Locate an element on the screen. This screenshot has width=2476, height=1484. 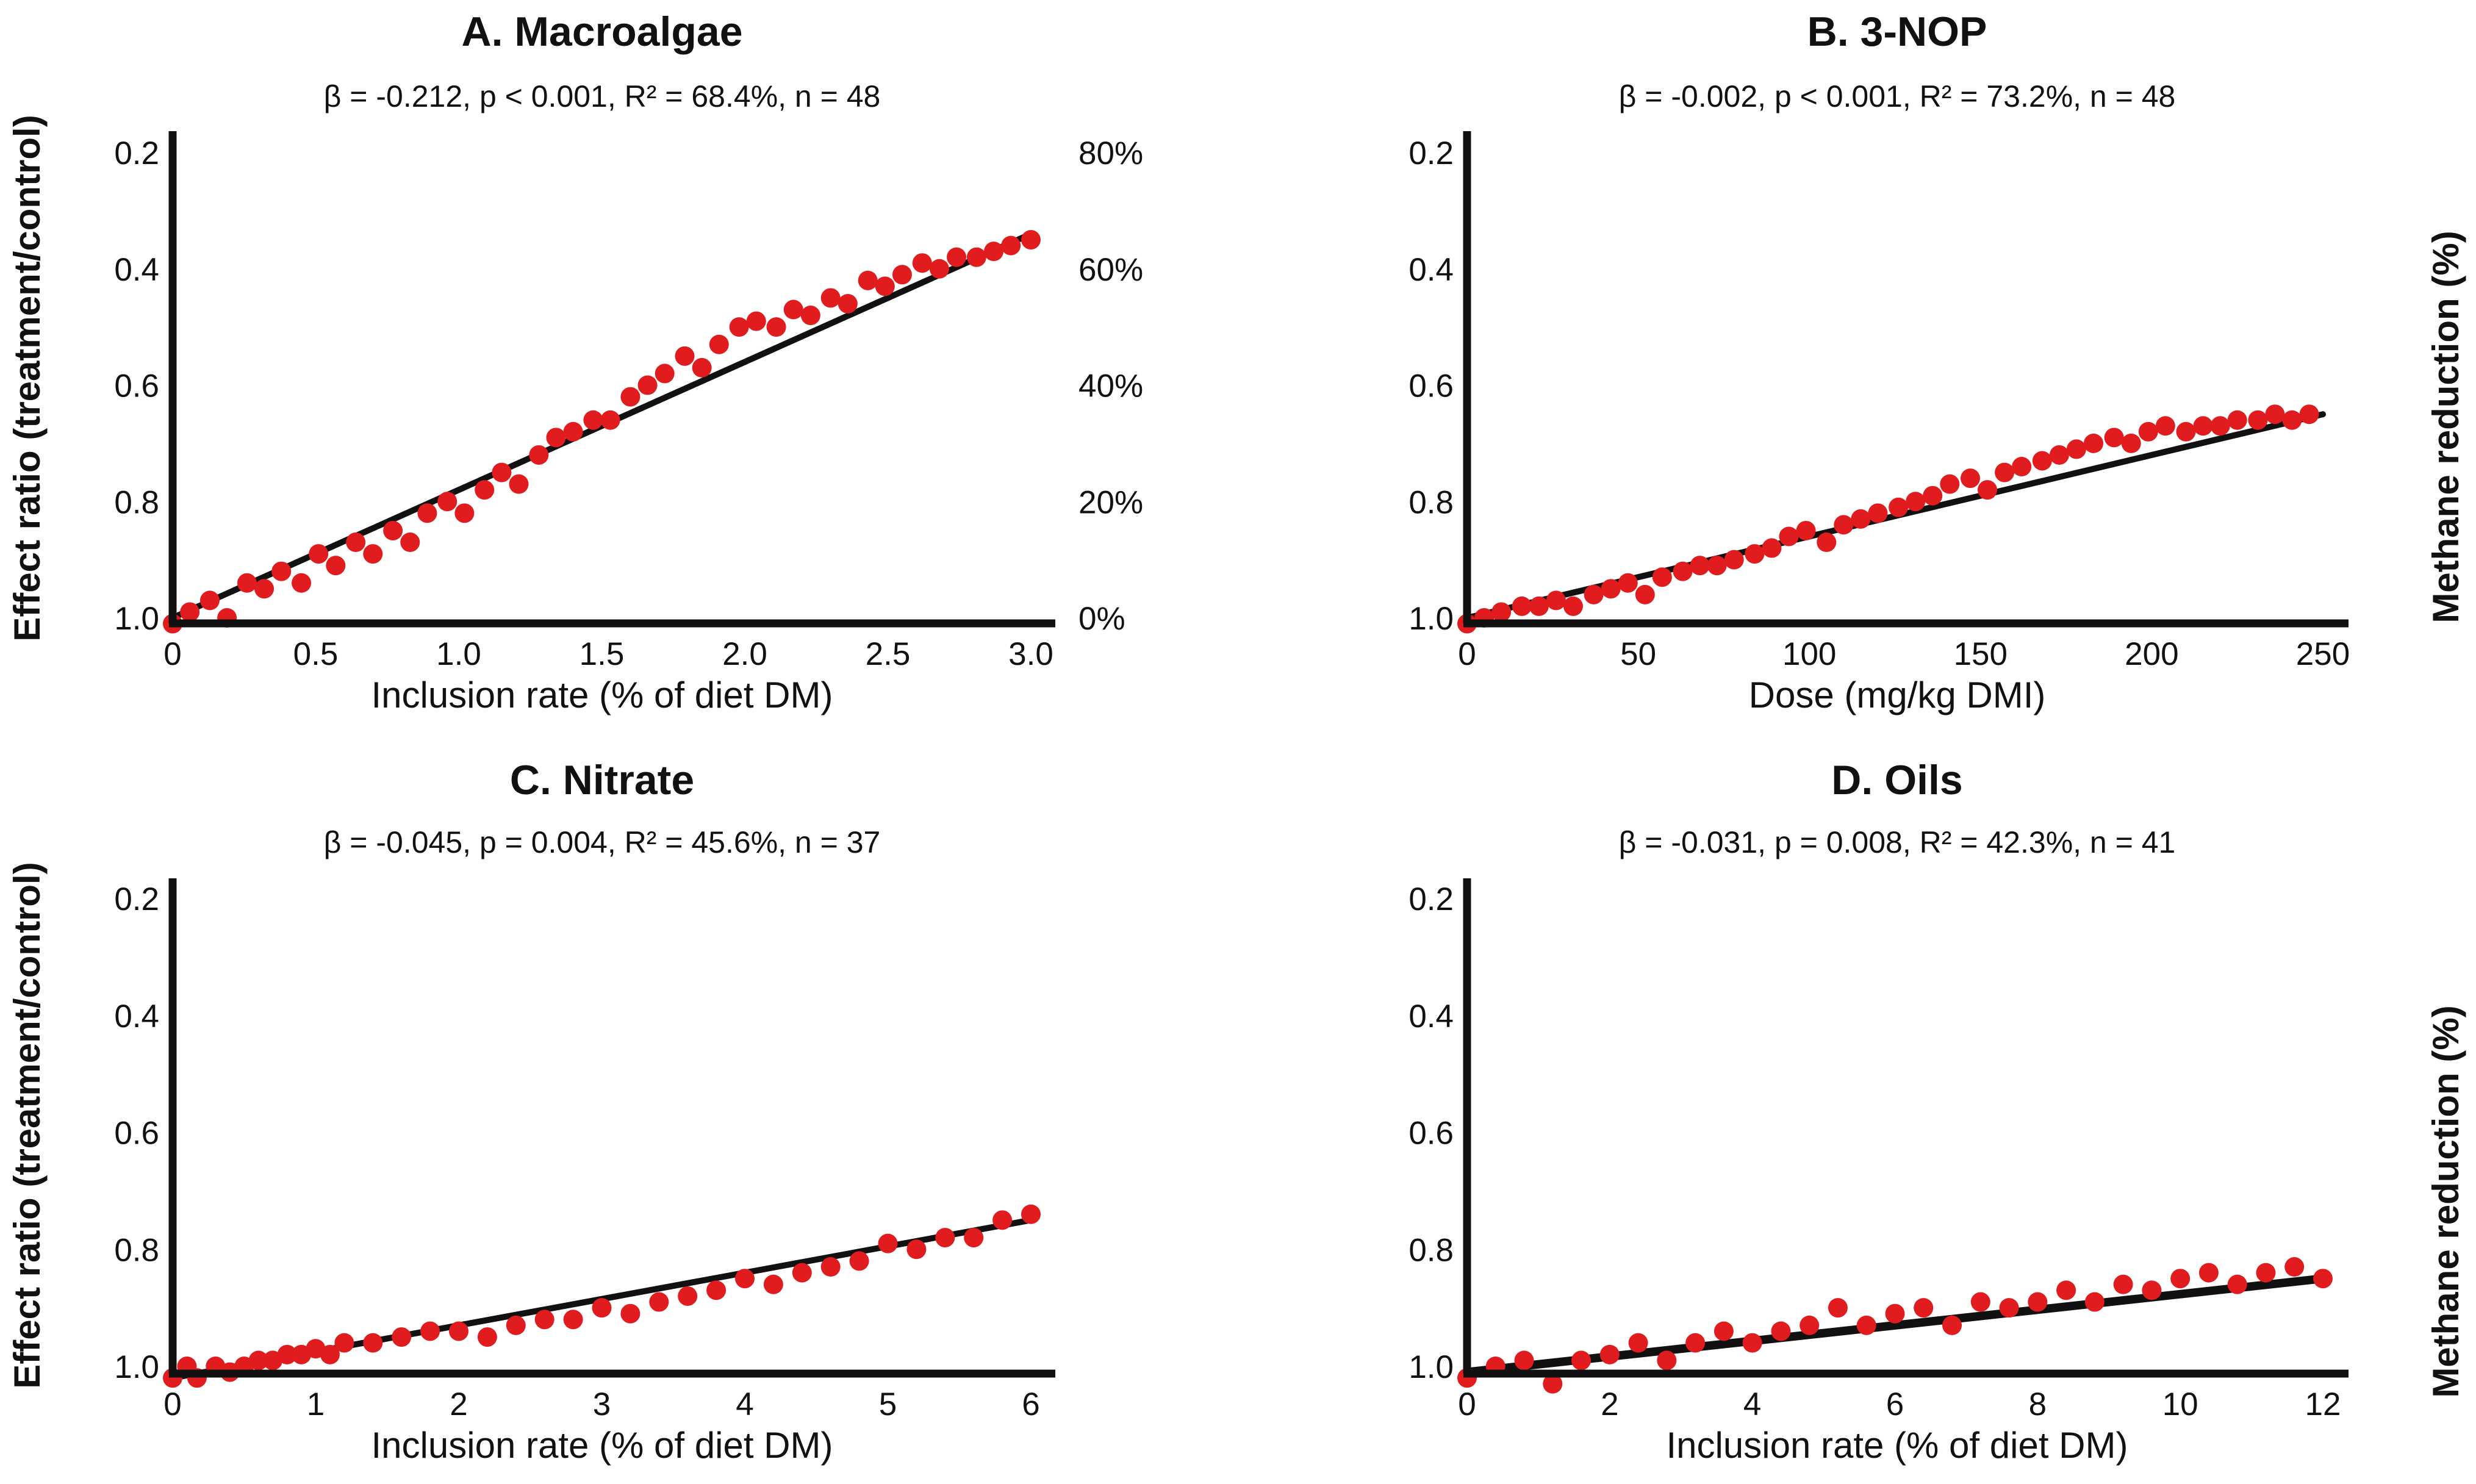
x-tick-label: 8 is located at coordinates (2038, 1404).